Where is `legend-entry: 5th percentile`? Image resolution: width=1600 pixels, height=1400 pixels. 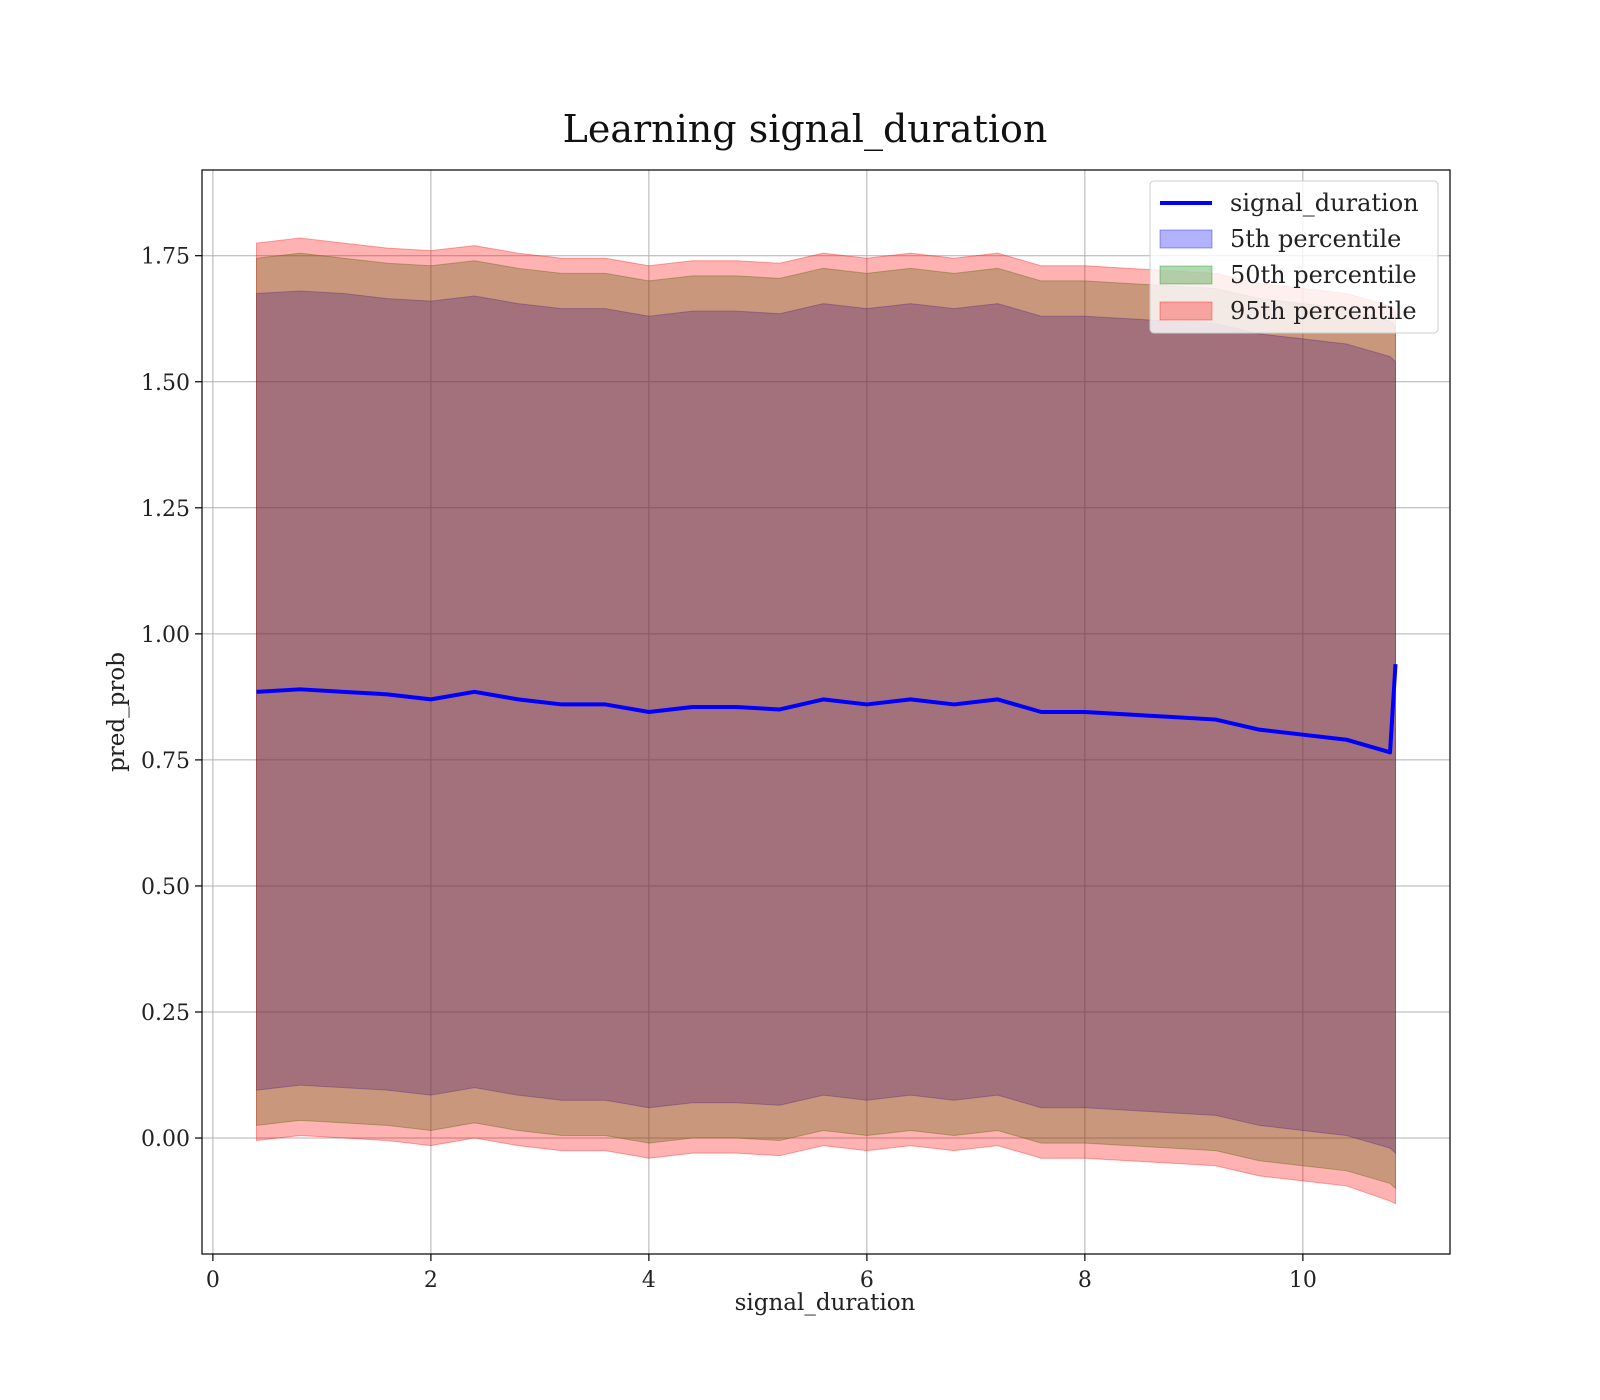
legend-entry: 5th percentile is located at coordinates (1315, 239).